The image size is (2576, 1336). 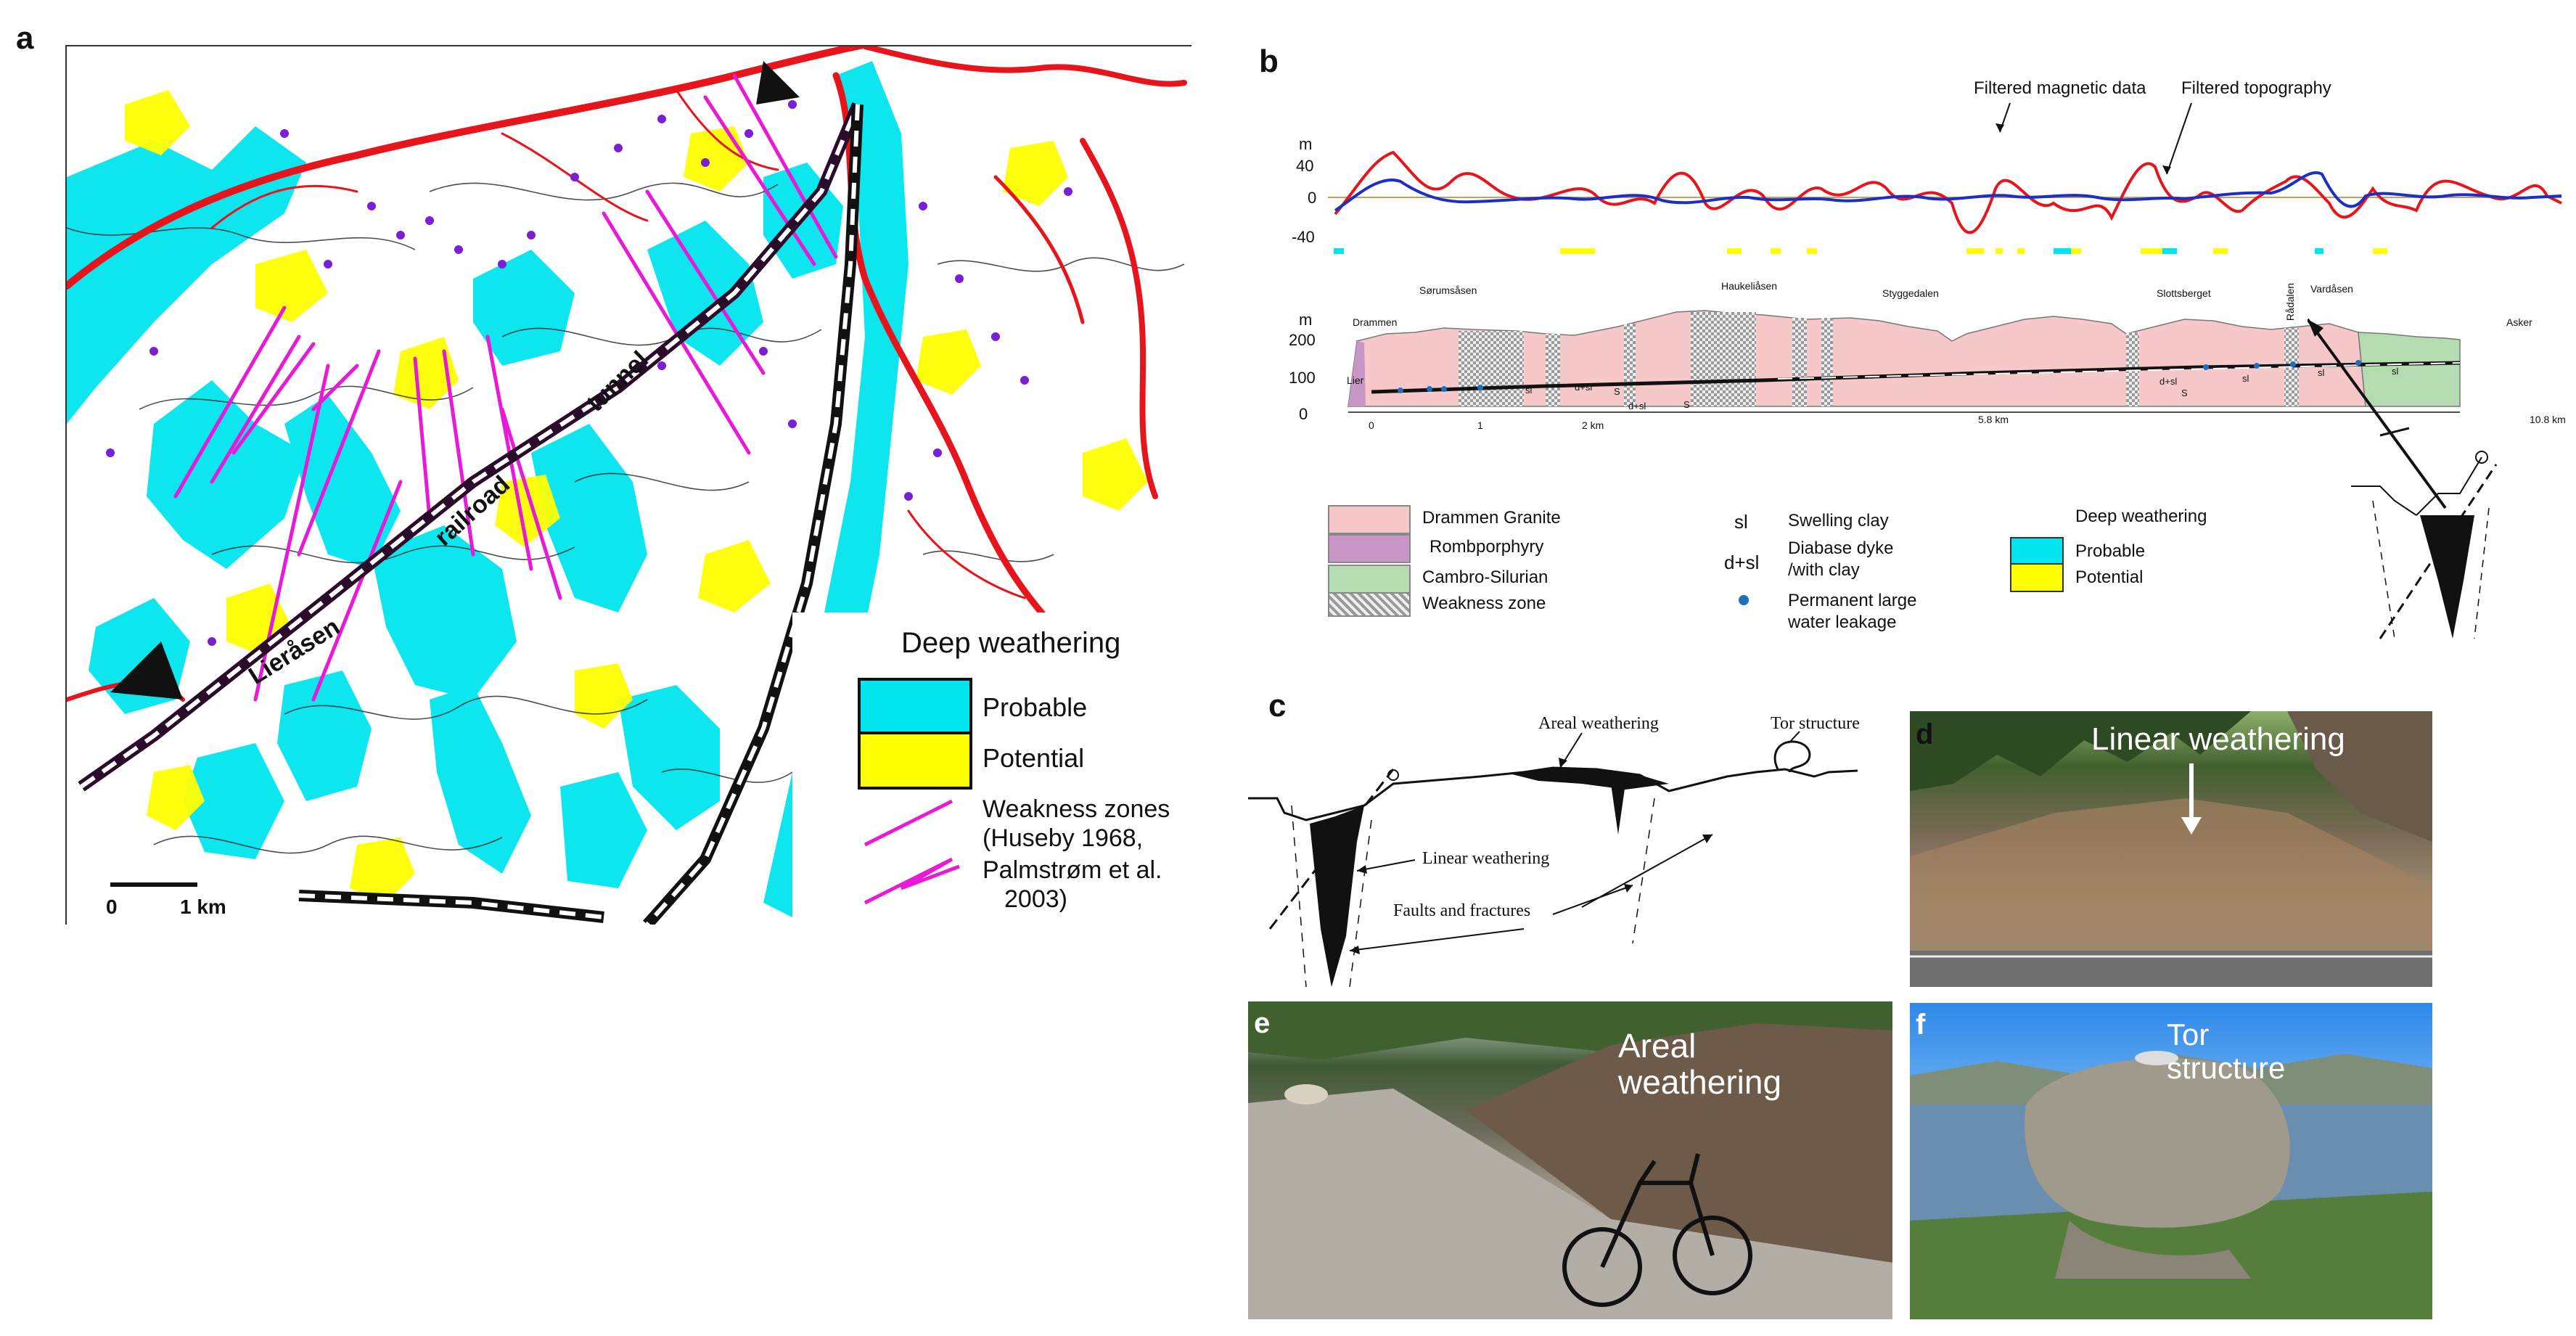 I want to click on photo-d: d Linear weathering, so click(x=2171, y=849).